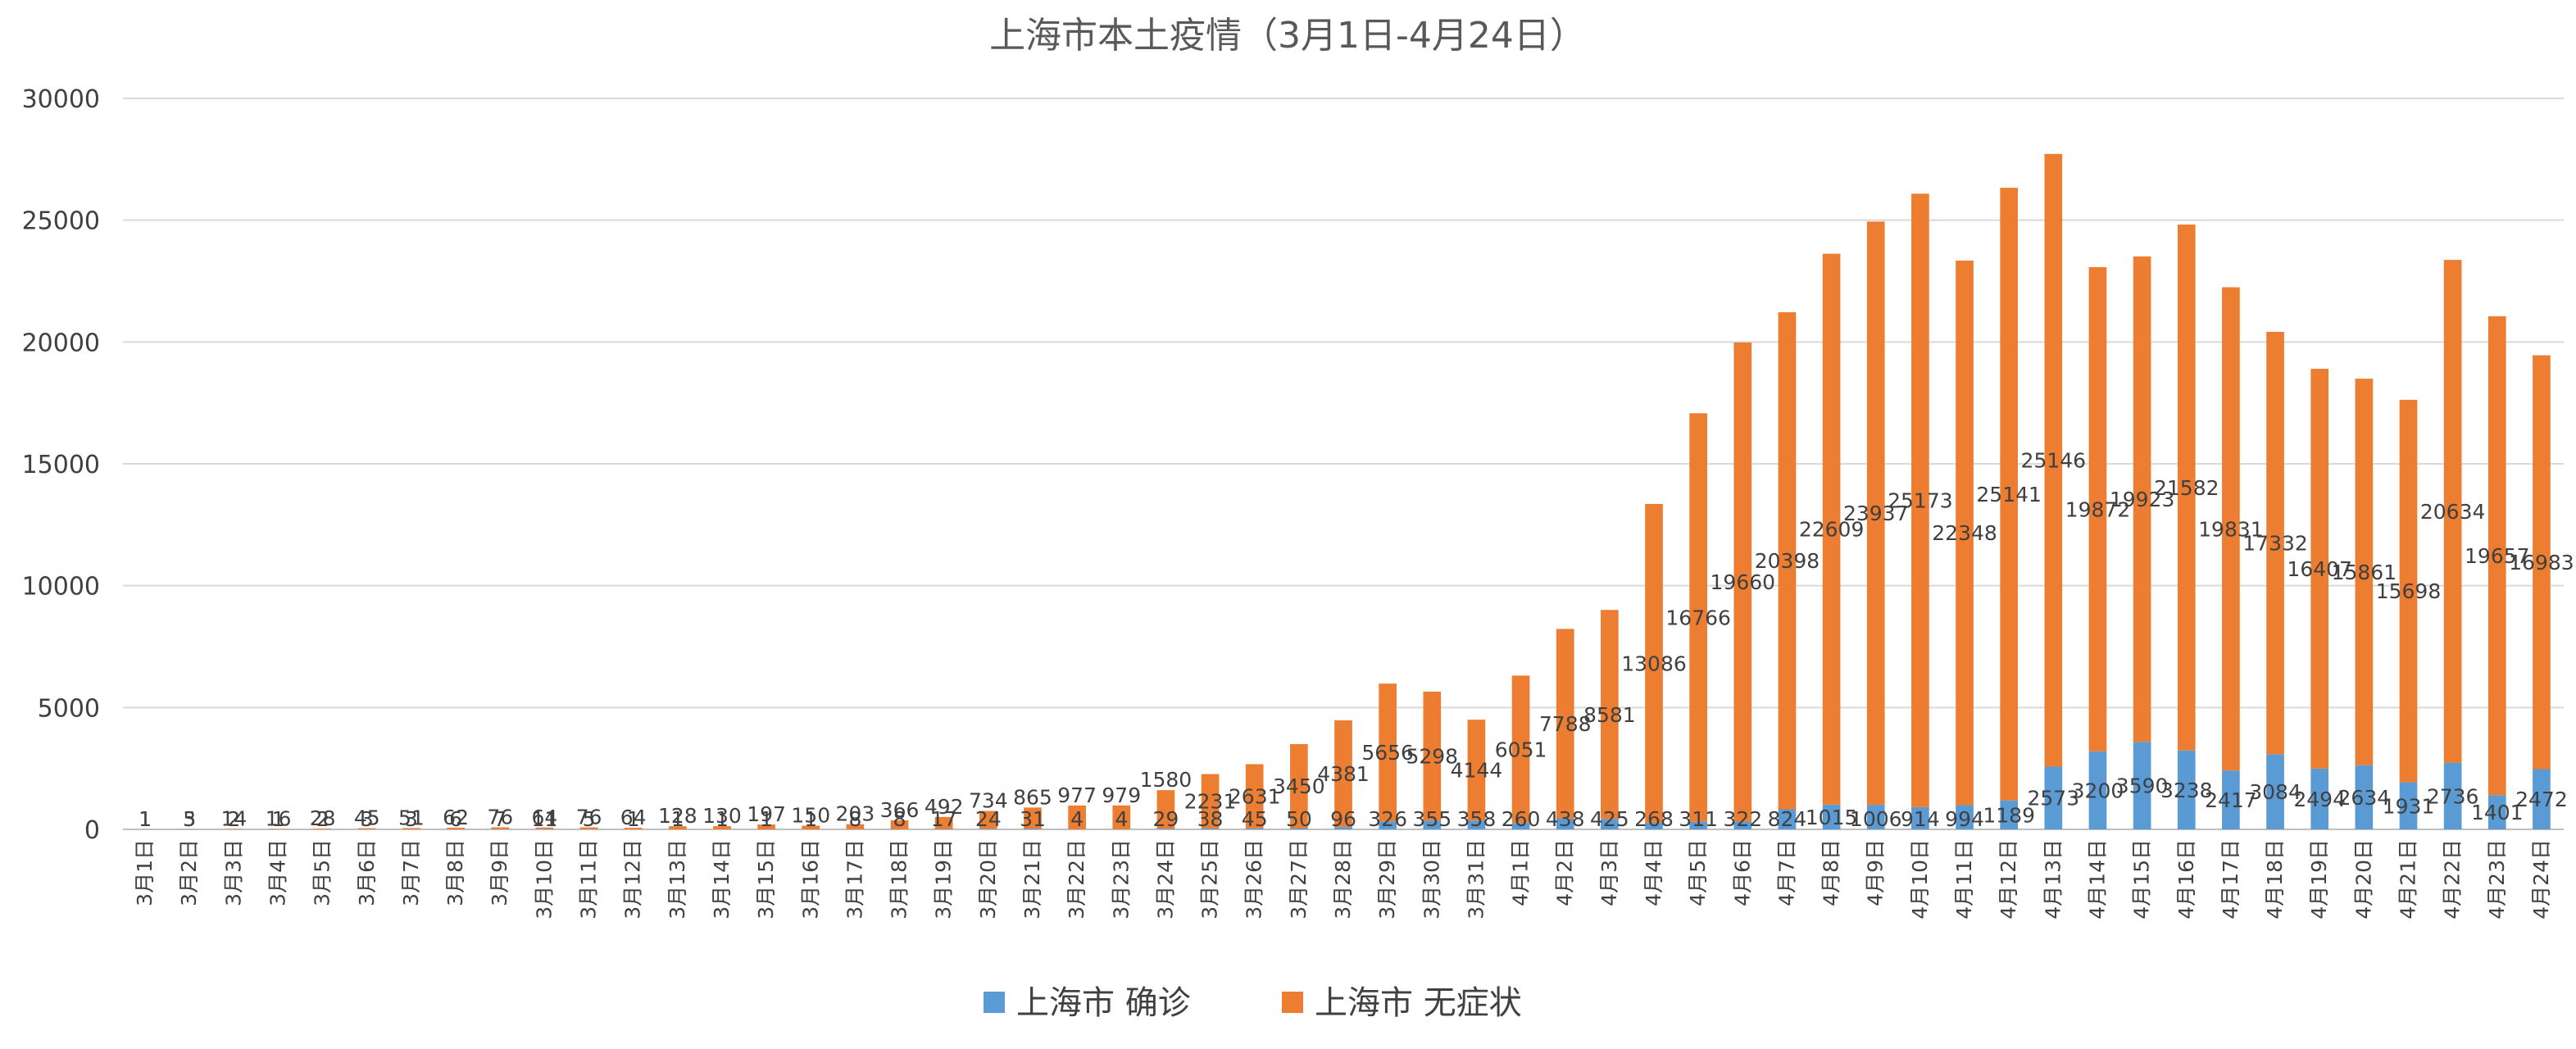  What do you see at coordinates (2230, 879) in the screenshot?
I see `x-tick-label: 4月17日` at bounding box center [2230, 879].